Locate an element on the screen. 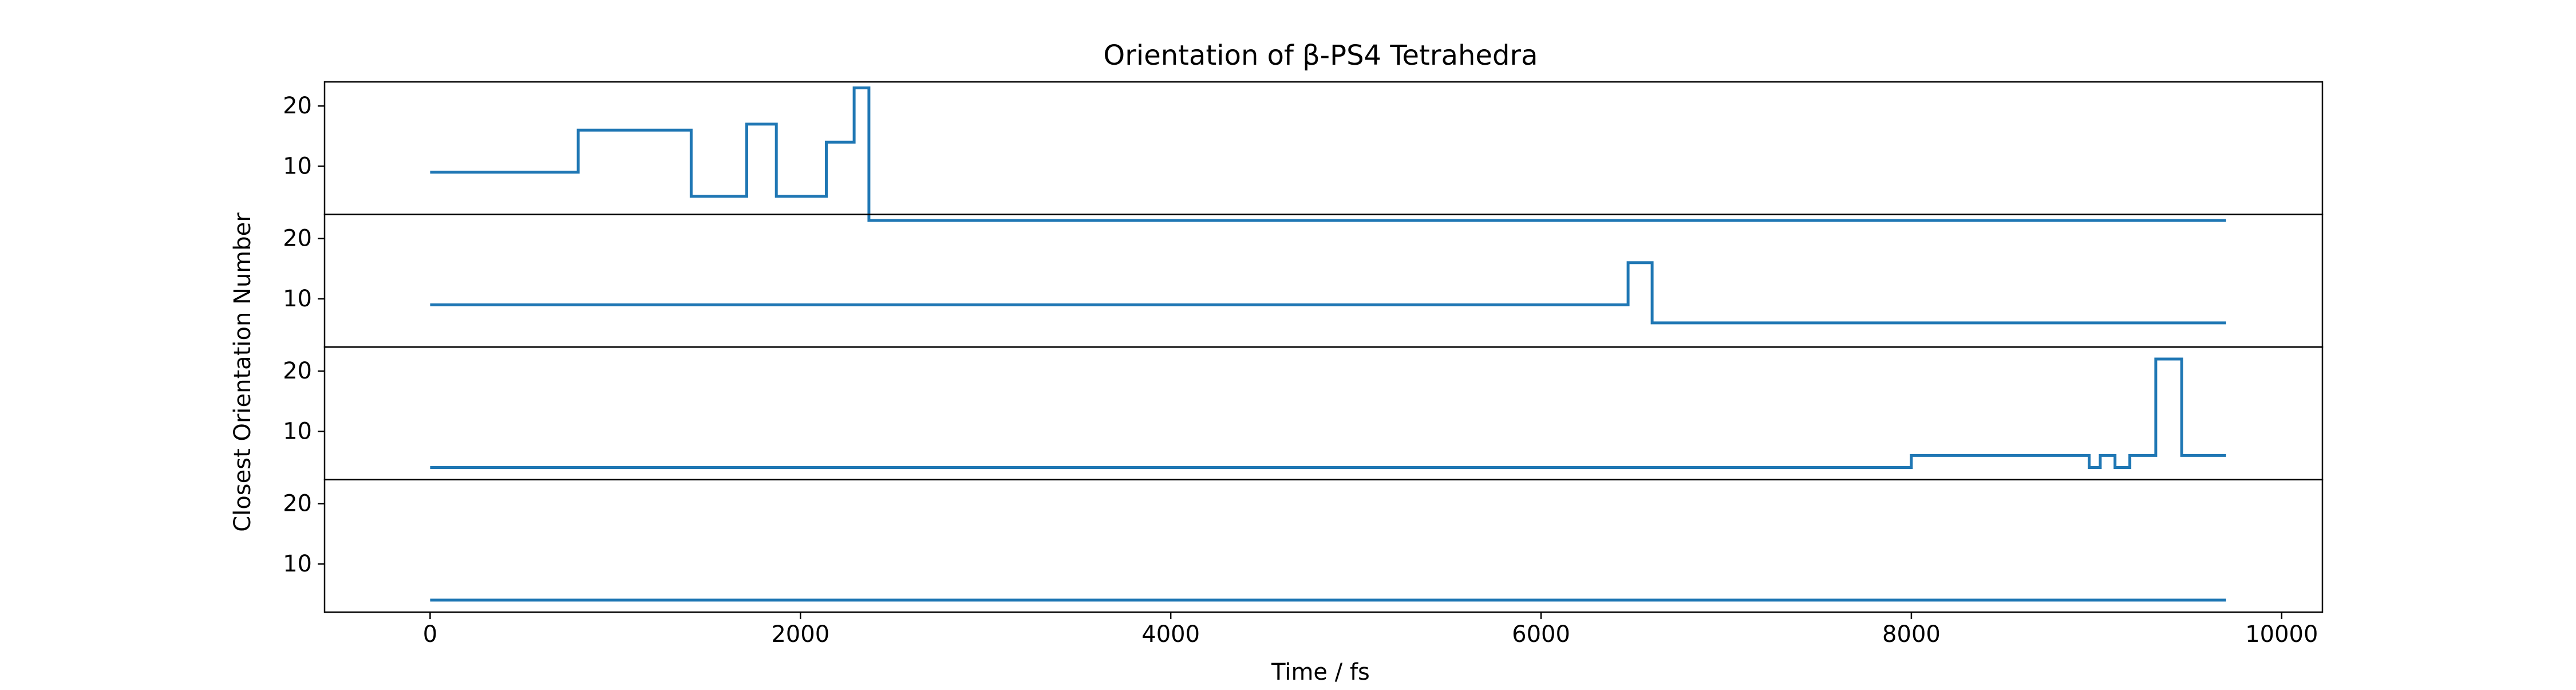  x-tick-label: 0 is located at coordinates (430, 634).